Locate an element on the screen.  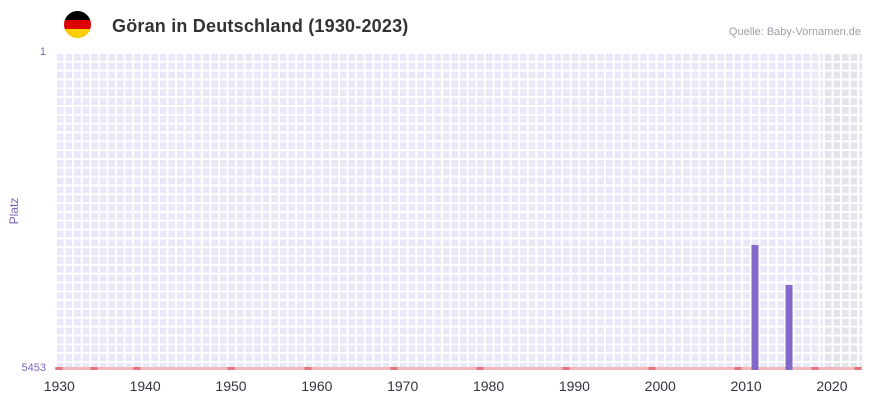
y-tick-top: 1 is located at coordinates (42, 52).